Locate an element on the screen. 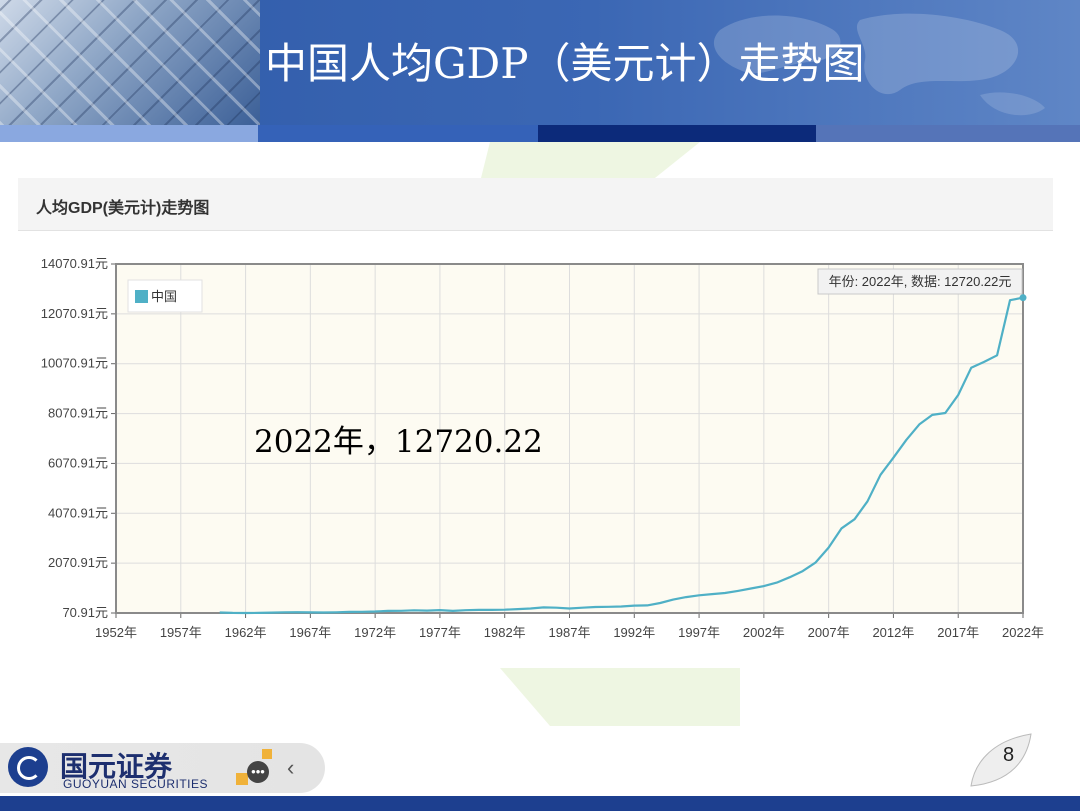  slide-title: 中国人均GDP（美元计）走势图 is located at coordinates (565, 63).